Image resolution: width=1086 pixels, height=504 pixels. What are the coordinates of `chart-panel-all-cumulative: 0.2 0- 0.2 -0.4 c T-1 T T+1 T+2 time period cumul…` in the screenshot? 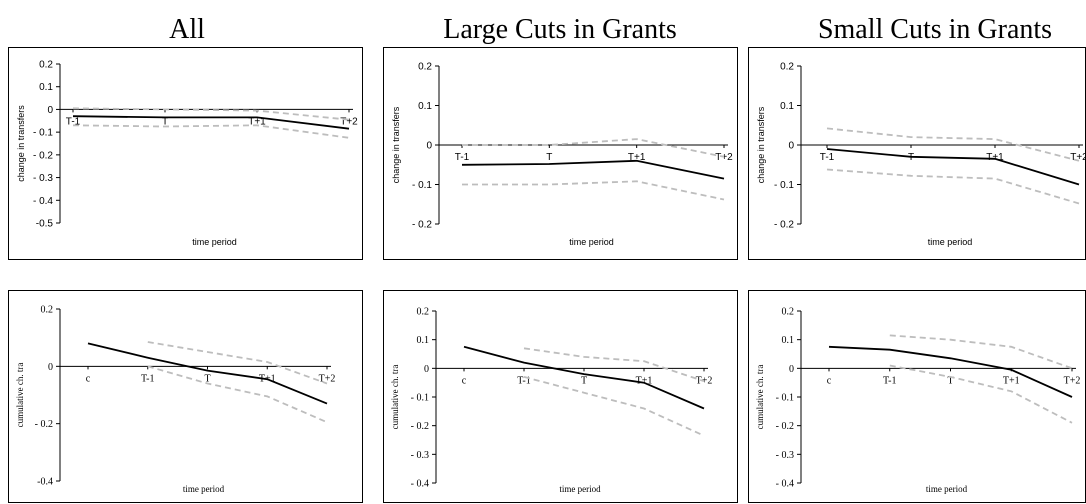 It's located at (185, 396).